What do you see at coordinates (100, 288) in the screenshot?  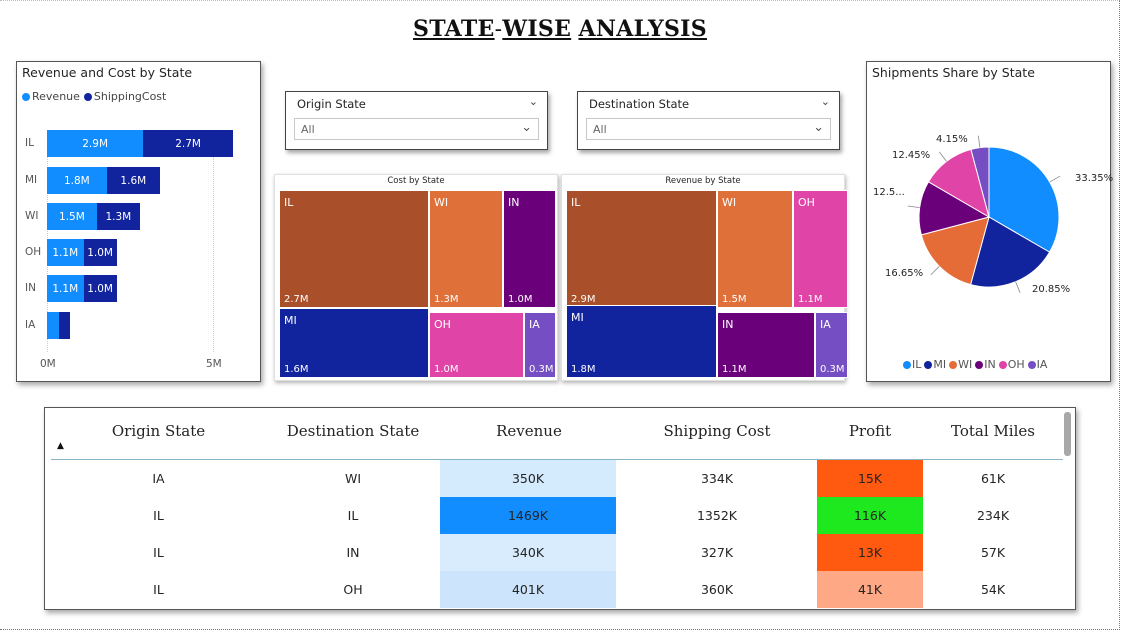 I see `bar-shippingcost-in: 1.0M` at bounding box center [100, 288].